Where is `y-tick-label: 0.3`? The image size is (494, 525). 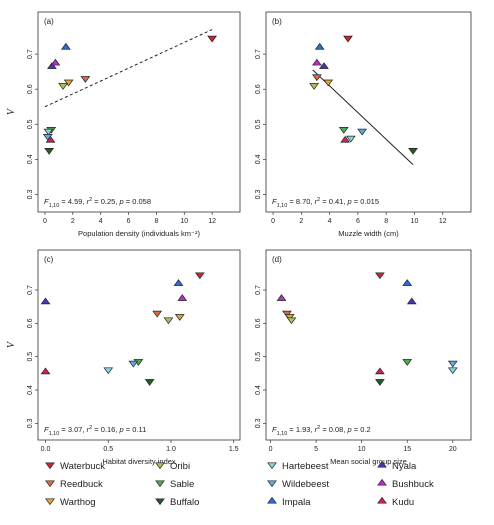
y-tick-label: 0.3 is located at coordinates (30, 423).